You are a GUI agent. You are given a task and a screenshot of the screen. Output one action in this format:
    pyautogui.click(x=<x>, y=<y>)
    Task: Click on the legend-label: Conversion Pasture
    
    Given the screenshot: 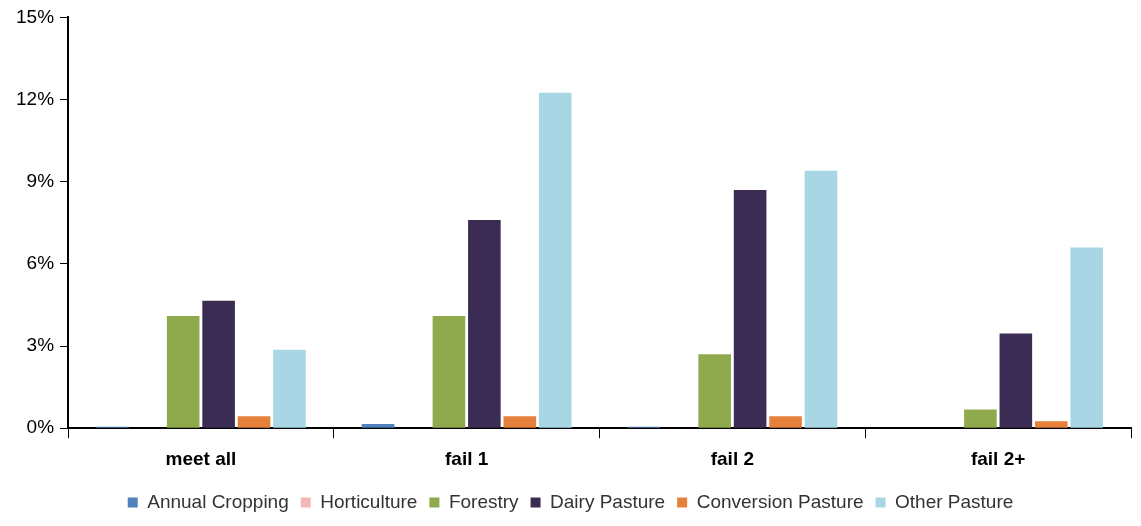 What is the action you would take?
    pyautogui.click(x=780, y=501)
    